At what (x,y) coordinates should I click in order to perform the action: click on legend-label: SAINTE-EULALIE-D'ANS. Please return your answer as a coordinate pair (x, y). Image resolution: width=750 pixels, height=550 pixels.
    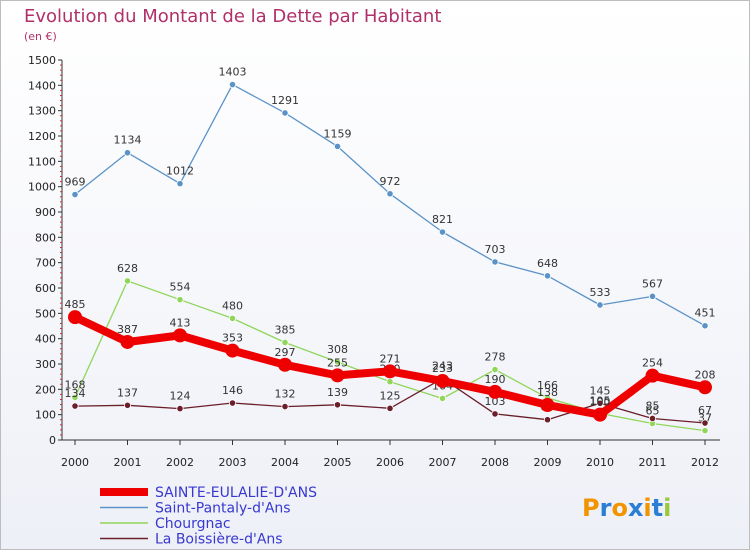
    Looking at the image, I should click on (236, 493).